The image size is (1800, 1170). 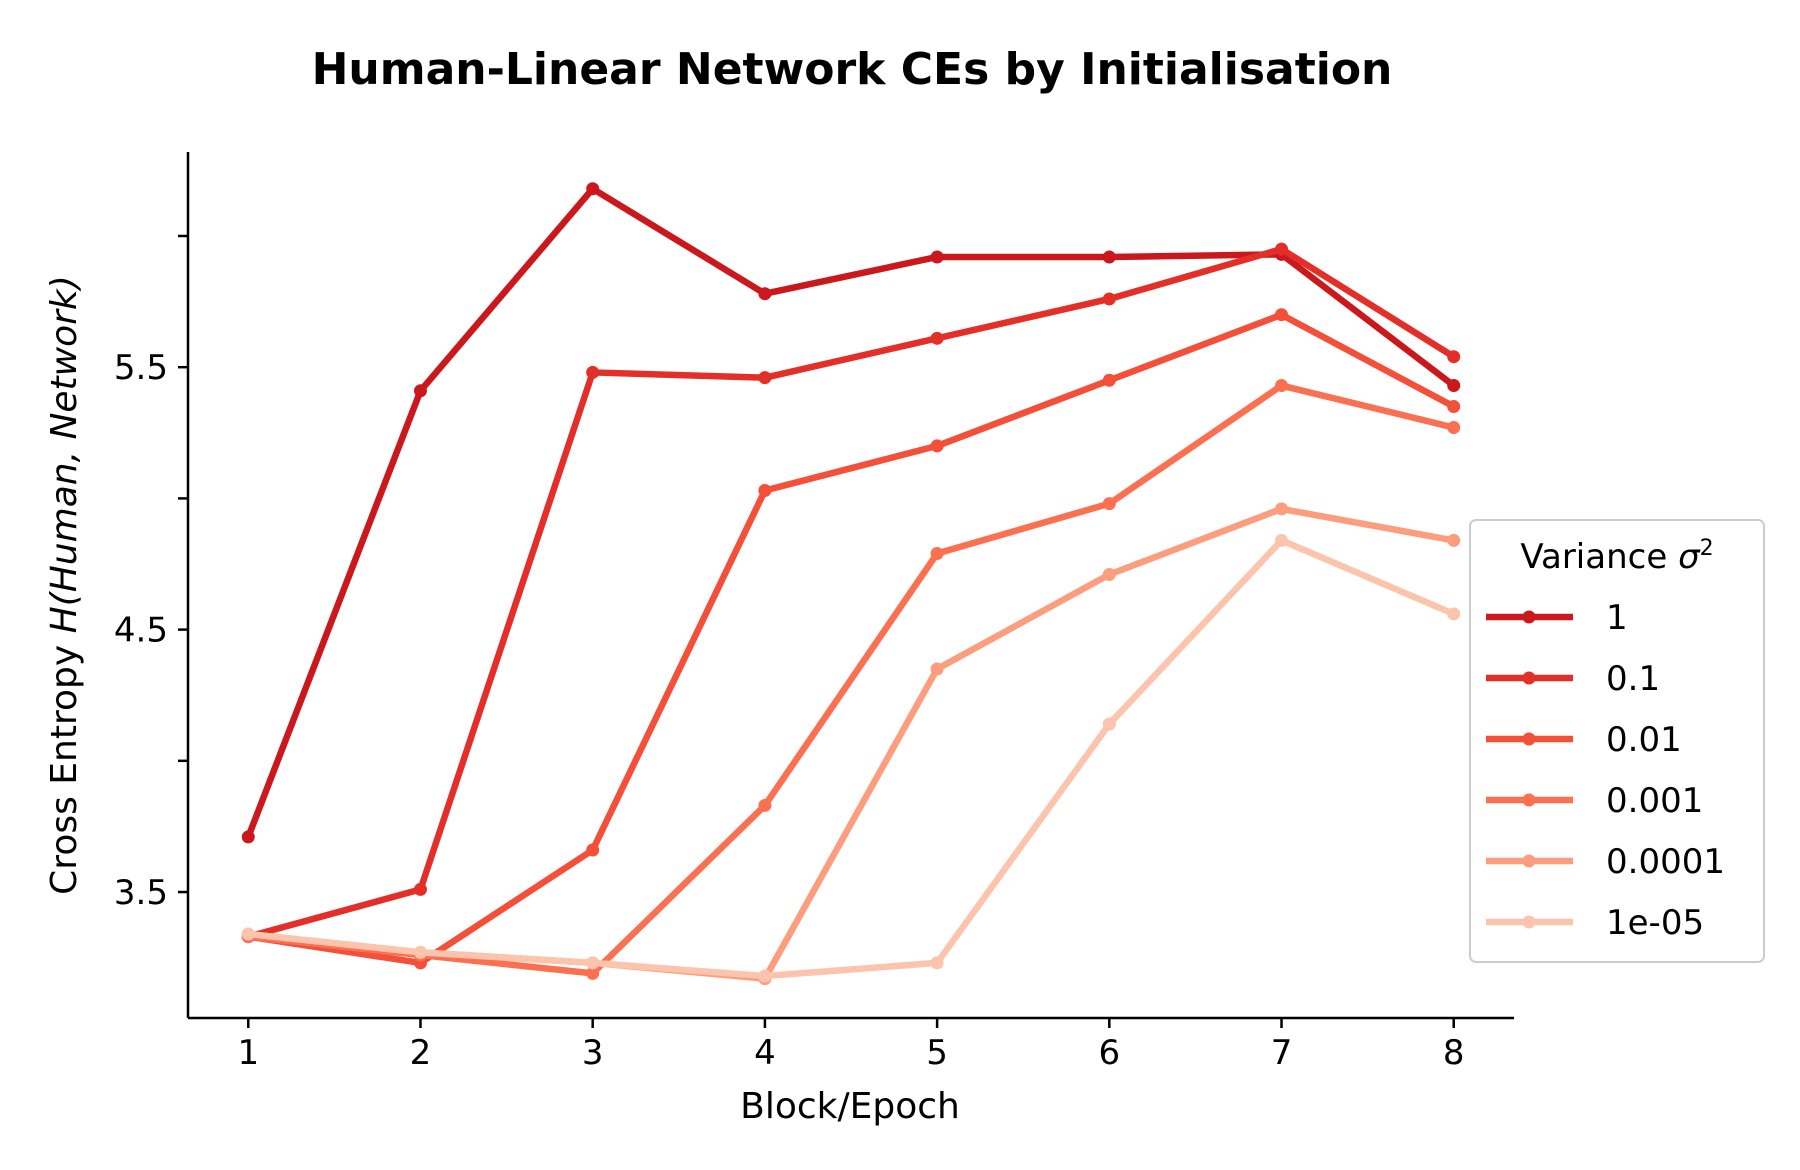 I want to click on legend-title: Variance σ2, so click(x=1616, y=556).